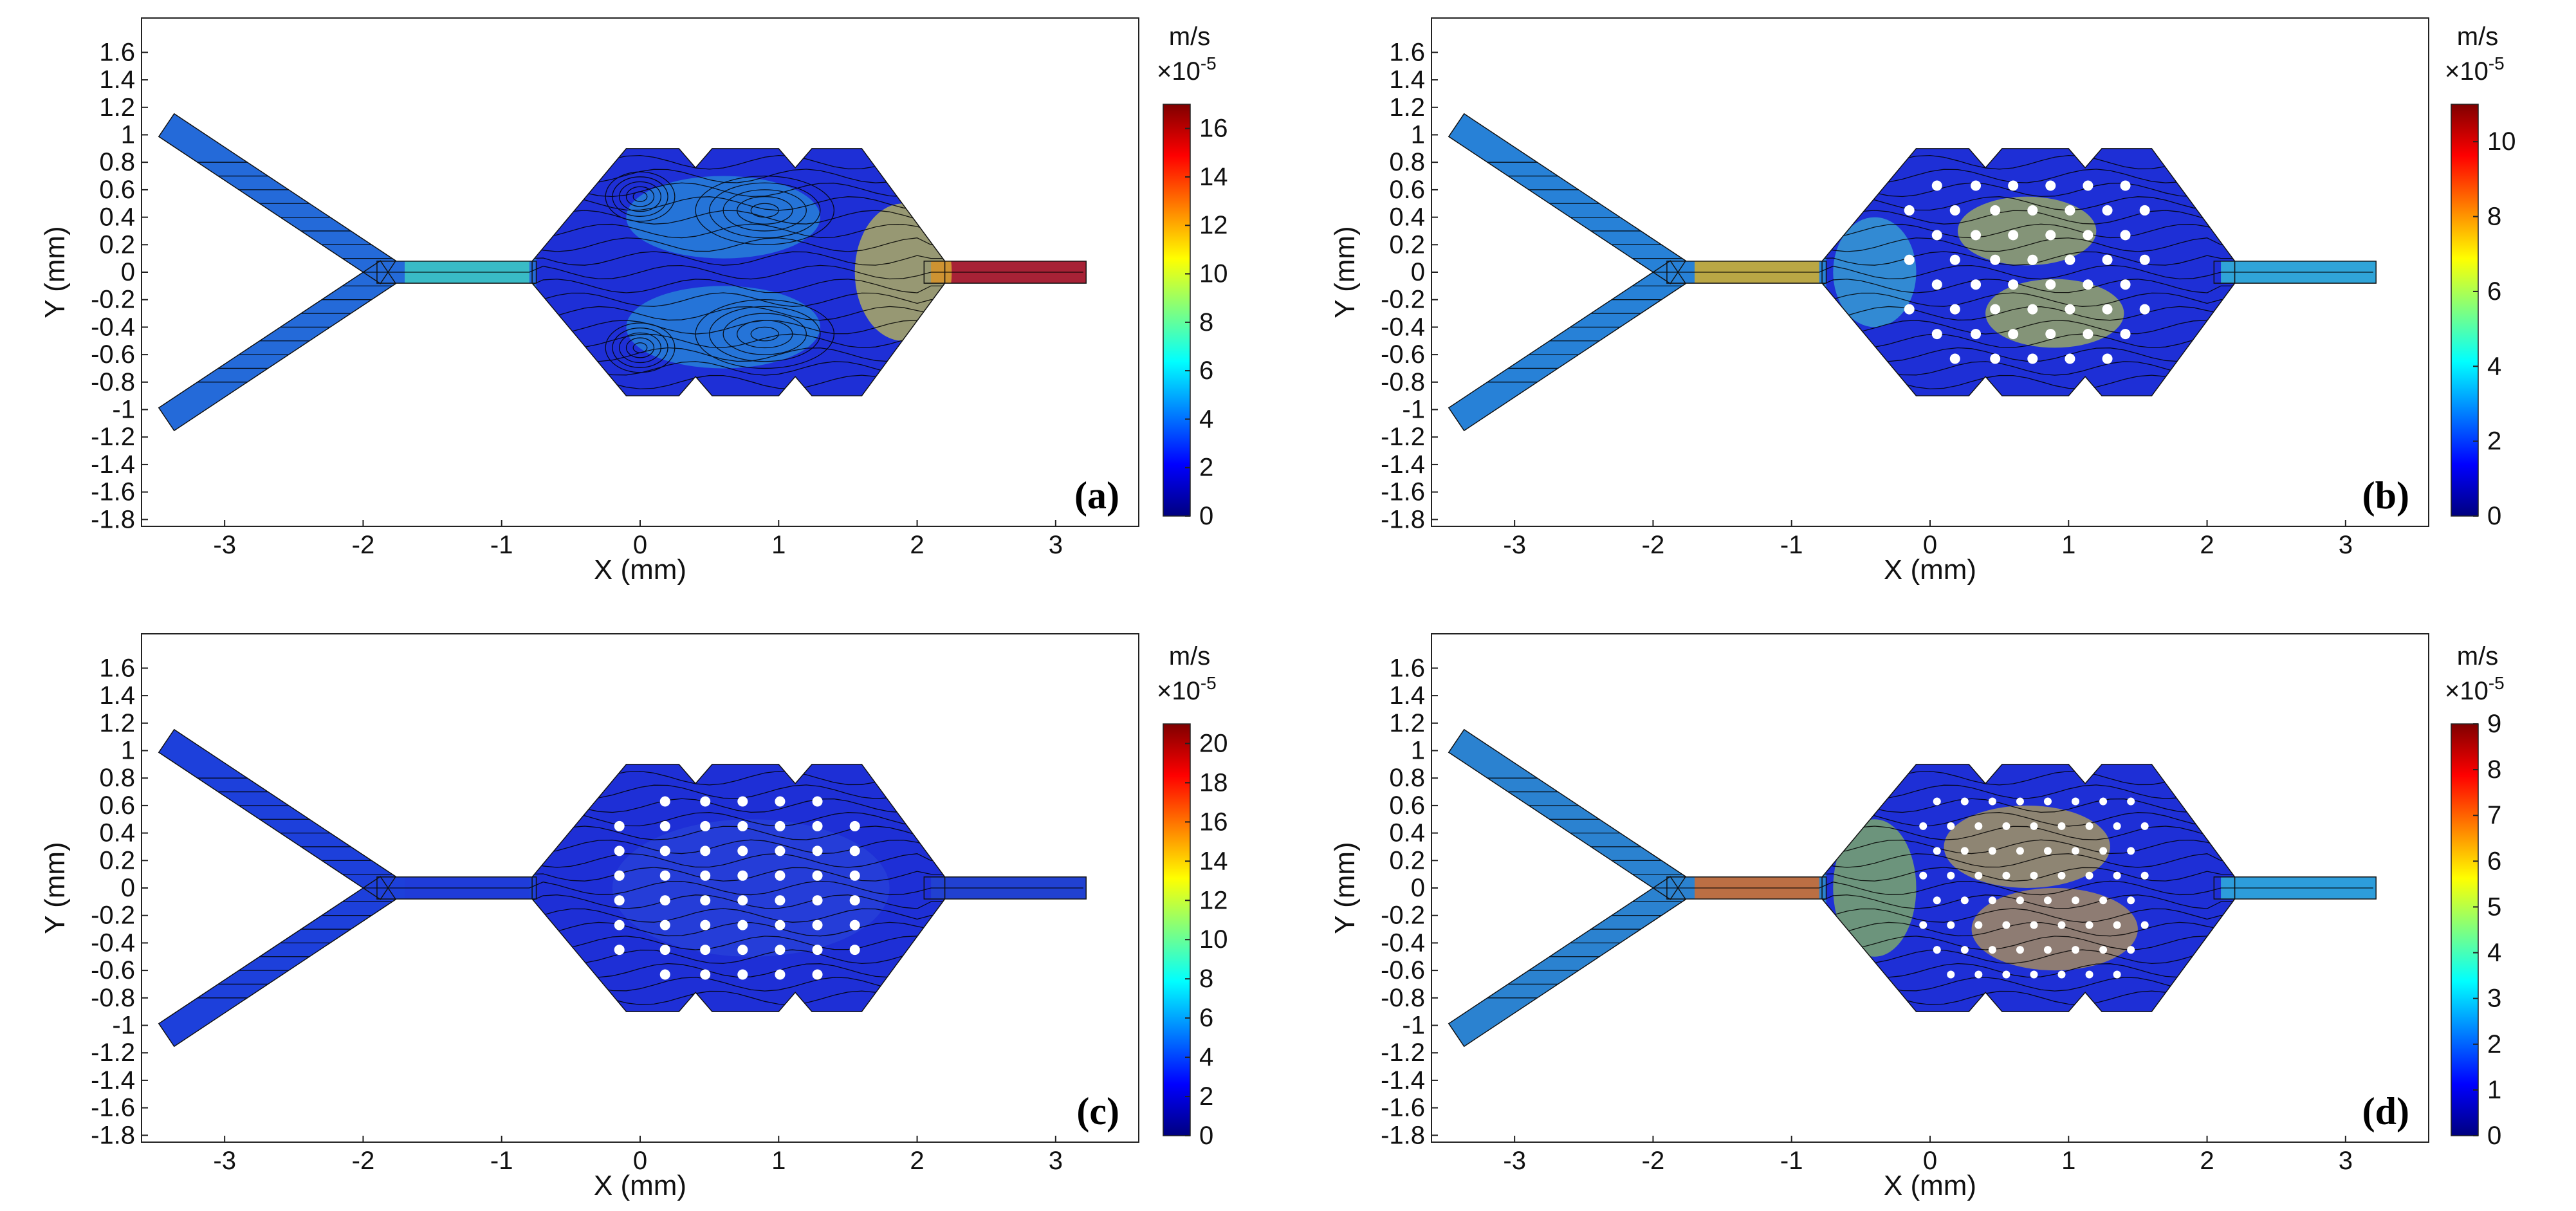 Image resolution: width=2576 pixels, height=1211 pixels. Describe the element at coordinates (1206, 419) in the screenshot. I see `colorbar-tick-label: 4` at that location.